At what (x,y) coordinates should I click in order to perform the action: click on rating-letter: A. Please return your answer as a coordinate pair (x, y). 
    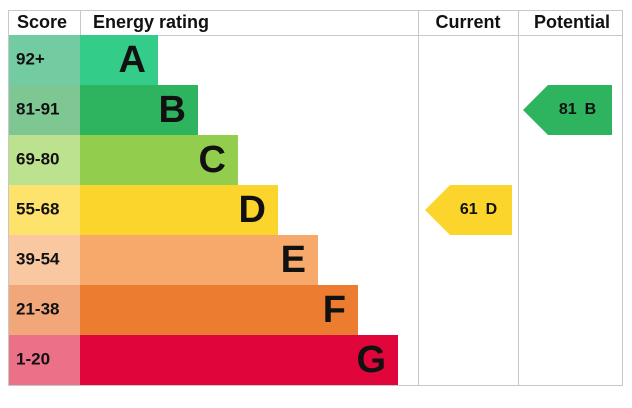
    Looking at the image, I should click on (132, 60).